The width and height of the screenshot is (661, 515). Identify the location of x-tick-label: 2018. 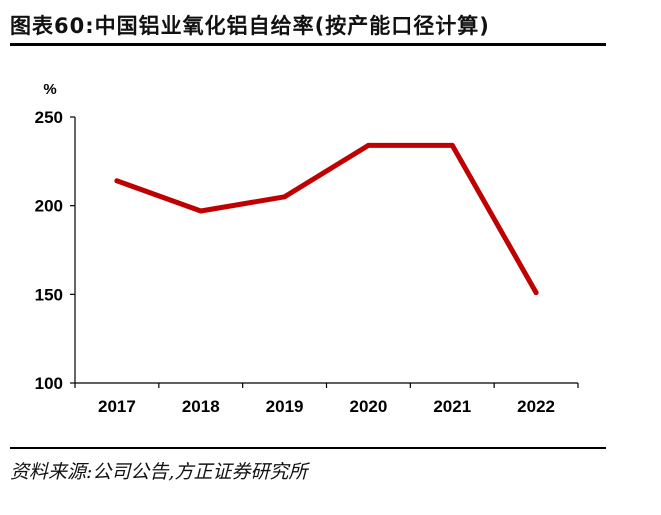
(201, 406).